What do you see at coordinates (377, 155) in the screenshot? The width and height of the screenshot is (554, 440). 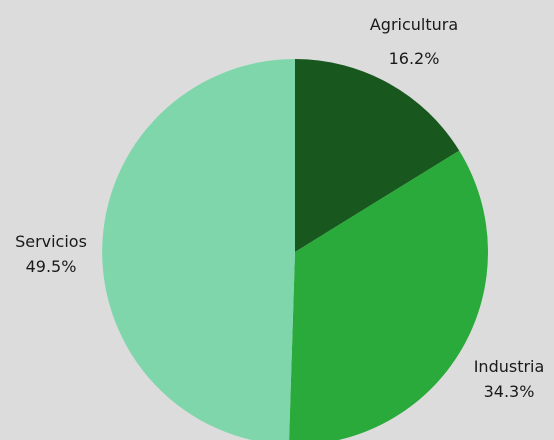 I see `pie-slice-agricultura` at bounding box center [377, 155].